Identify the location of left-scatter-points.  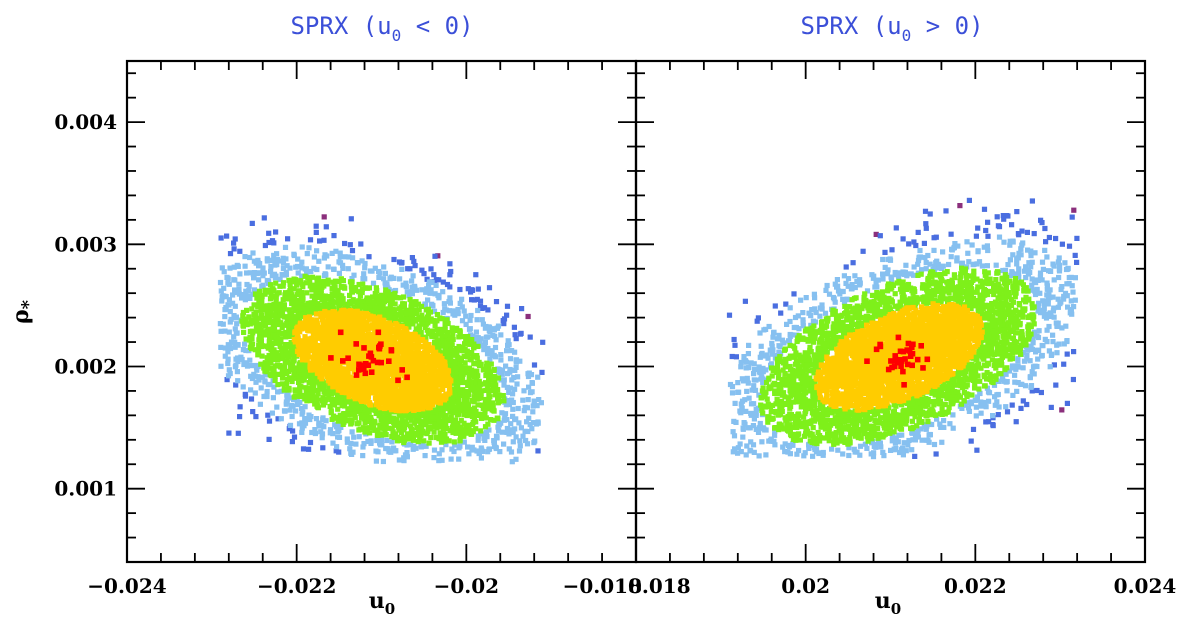
(381, 339).